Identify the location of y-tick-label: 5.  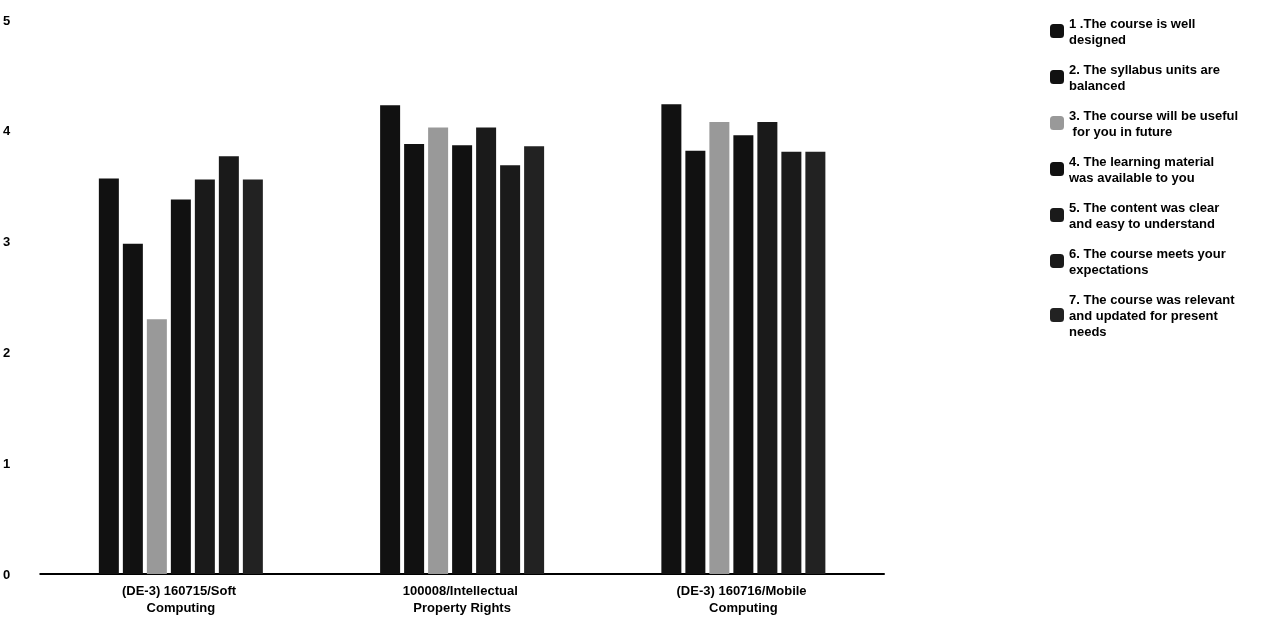
(7, 20).